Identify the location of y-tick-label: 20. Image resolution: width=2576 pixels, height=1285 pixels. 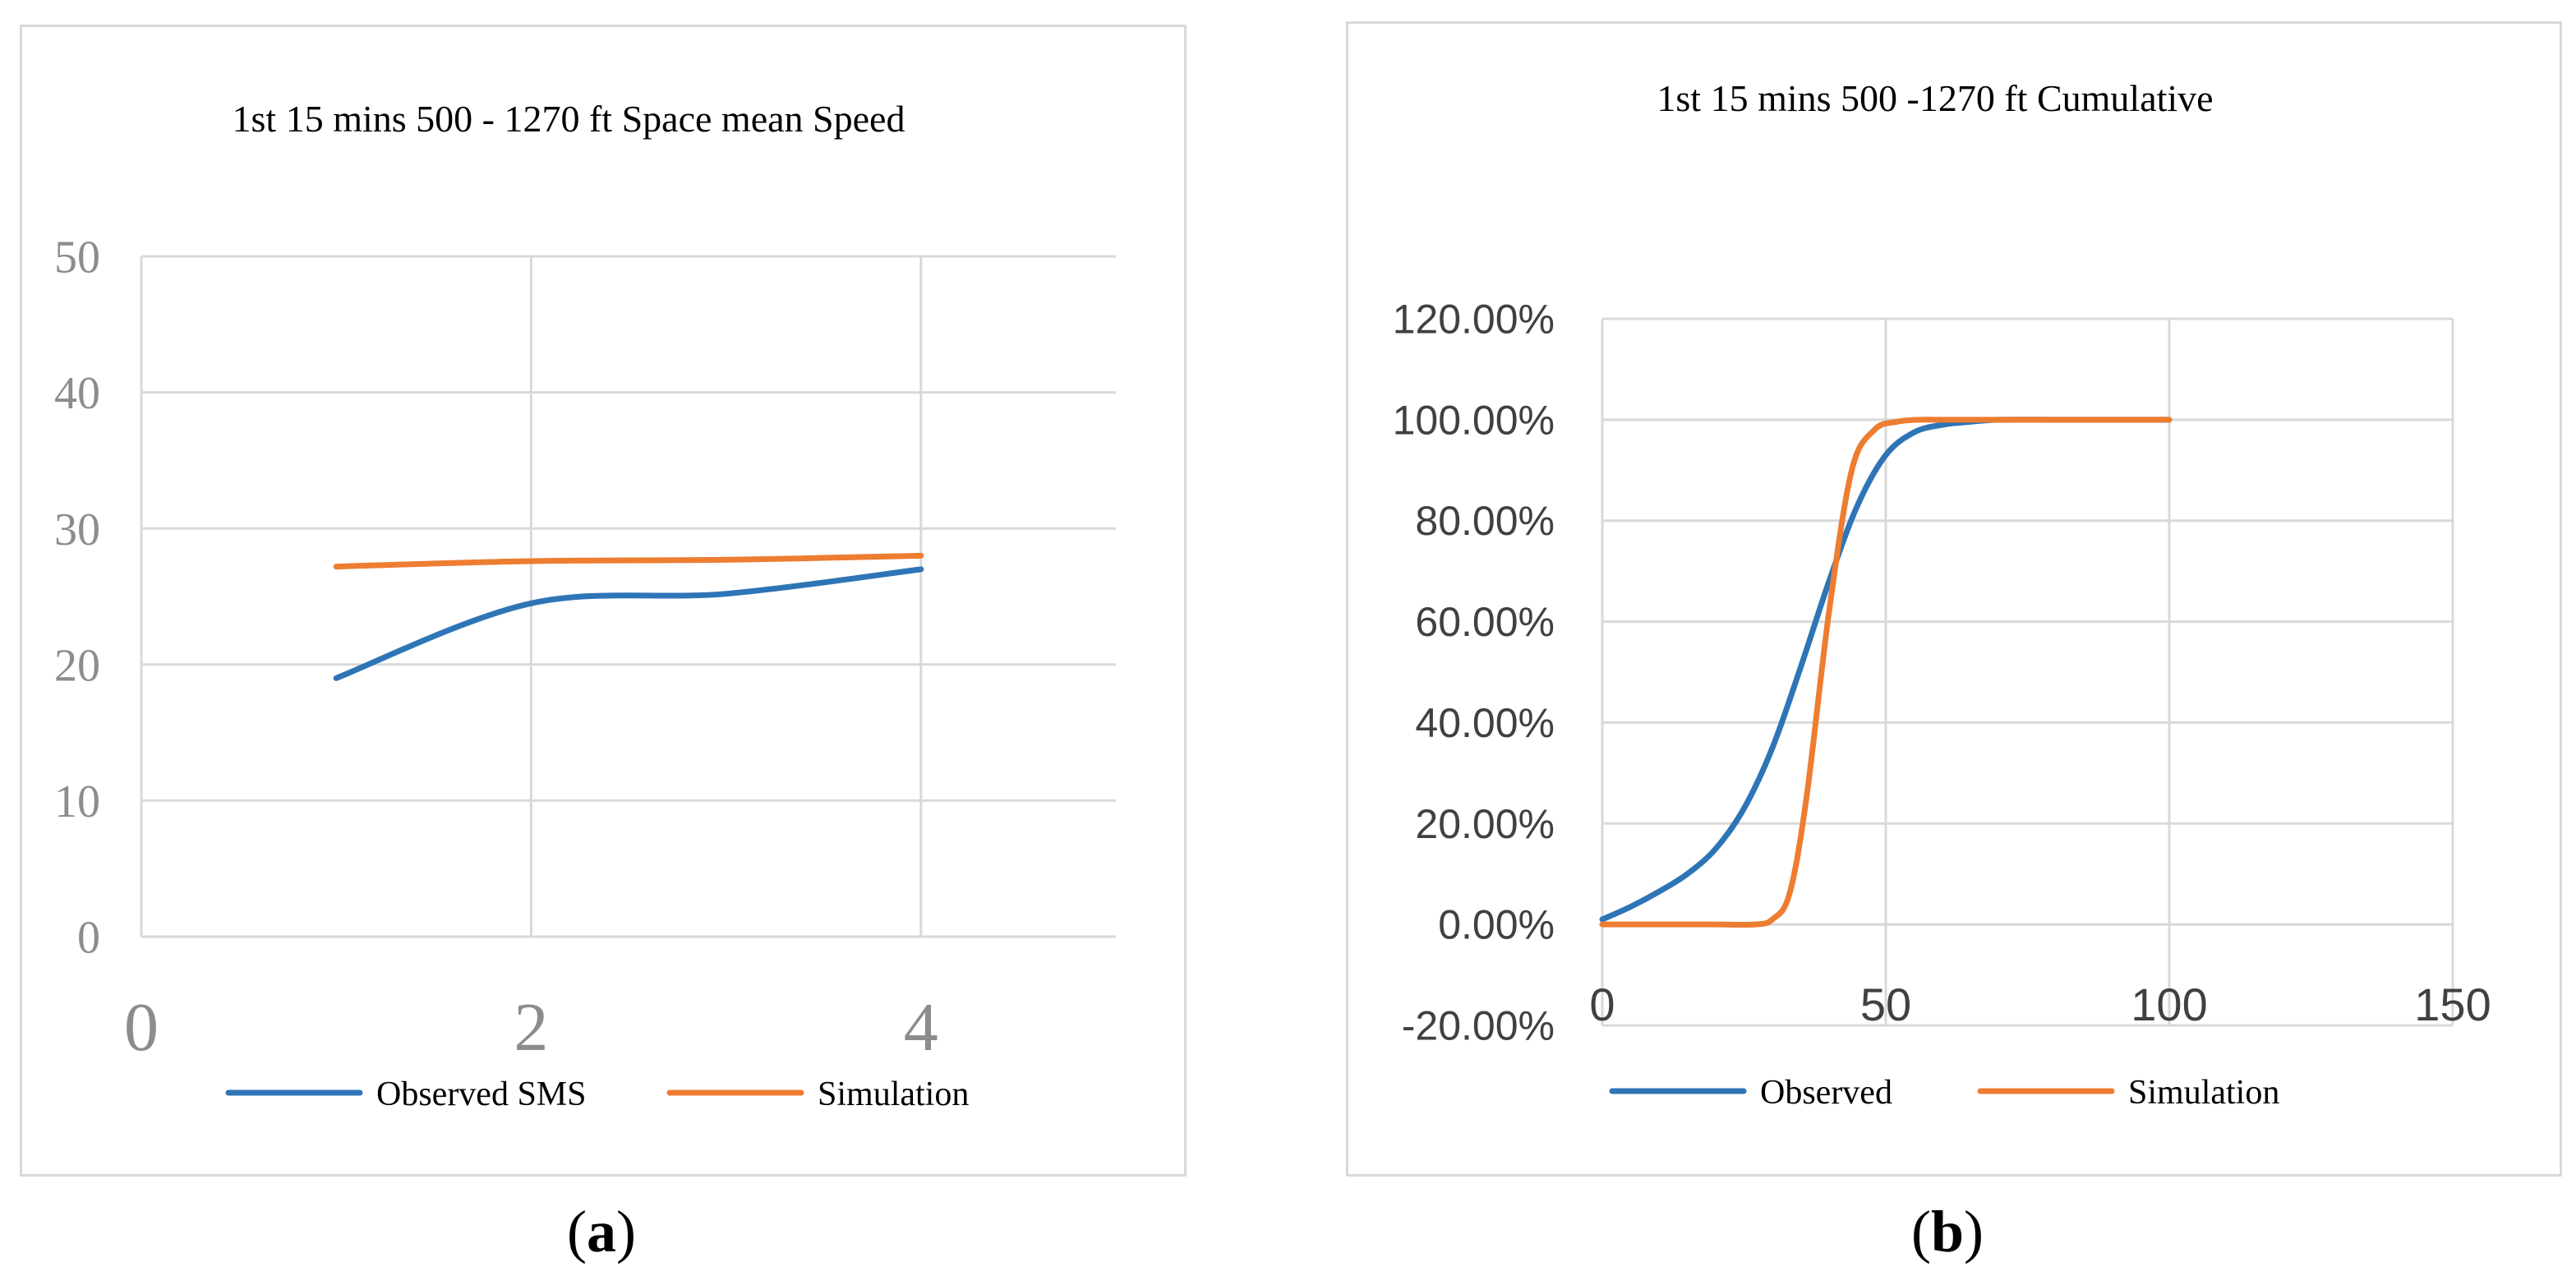
(77, 665).